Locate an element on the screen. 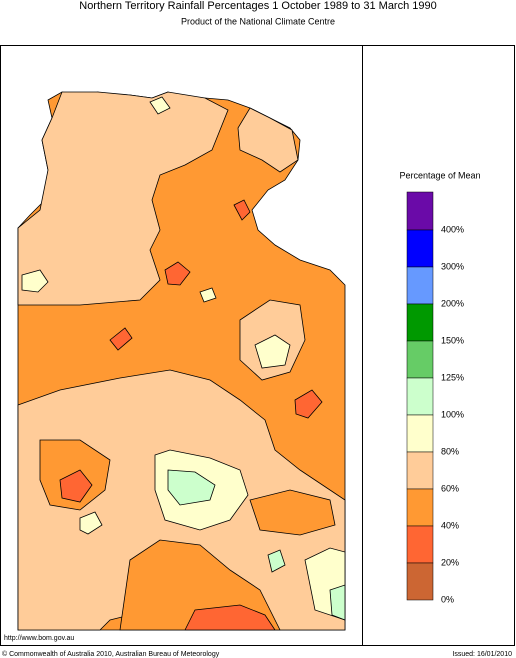 The height and width of the screenshot is (658, 516). sea-island is located at coordinates (160, 105).